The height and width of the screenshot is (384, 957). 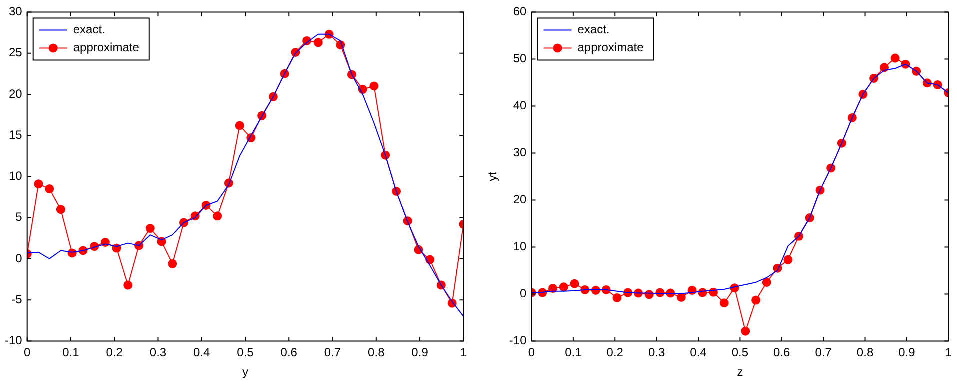 What do you see at coordinates (493, 176) in the screenshot?
I see `y-axis-title: yt` at bounding box center [493, 176].